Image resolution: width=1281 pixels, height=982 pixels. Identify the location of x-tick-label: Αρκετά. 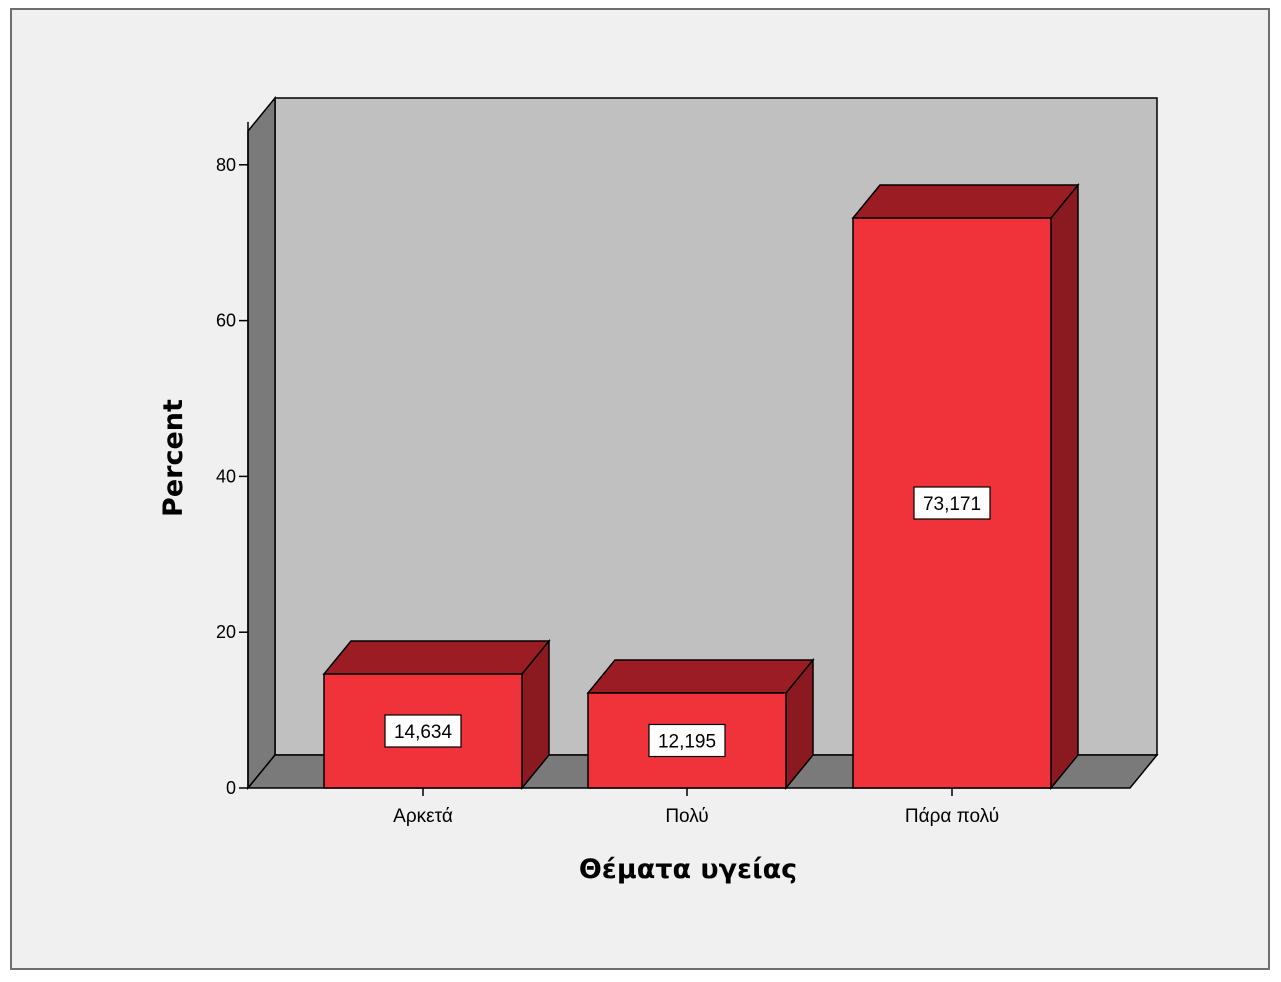
(423, 816).